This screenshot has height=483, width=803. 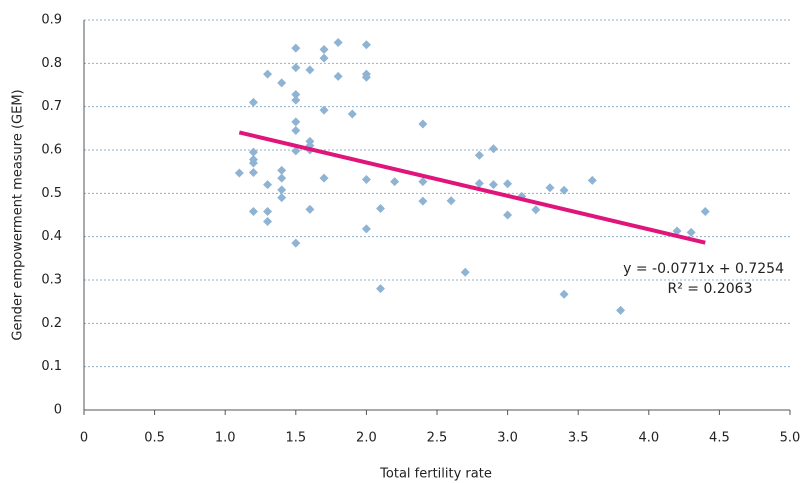 I want to click on y-tick-label: 0.8, so click(x=51, y=63).